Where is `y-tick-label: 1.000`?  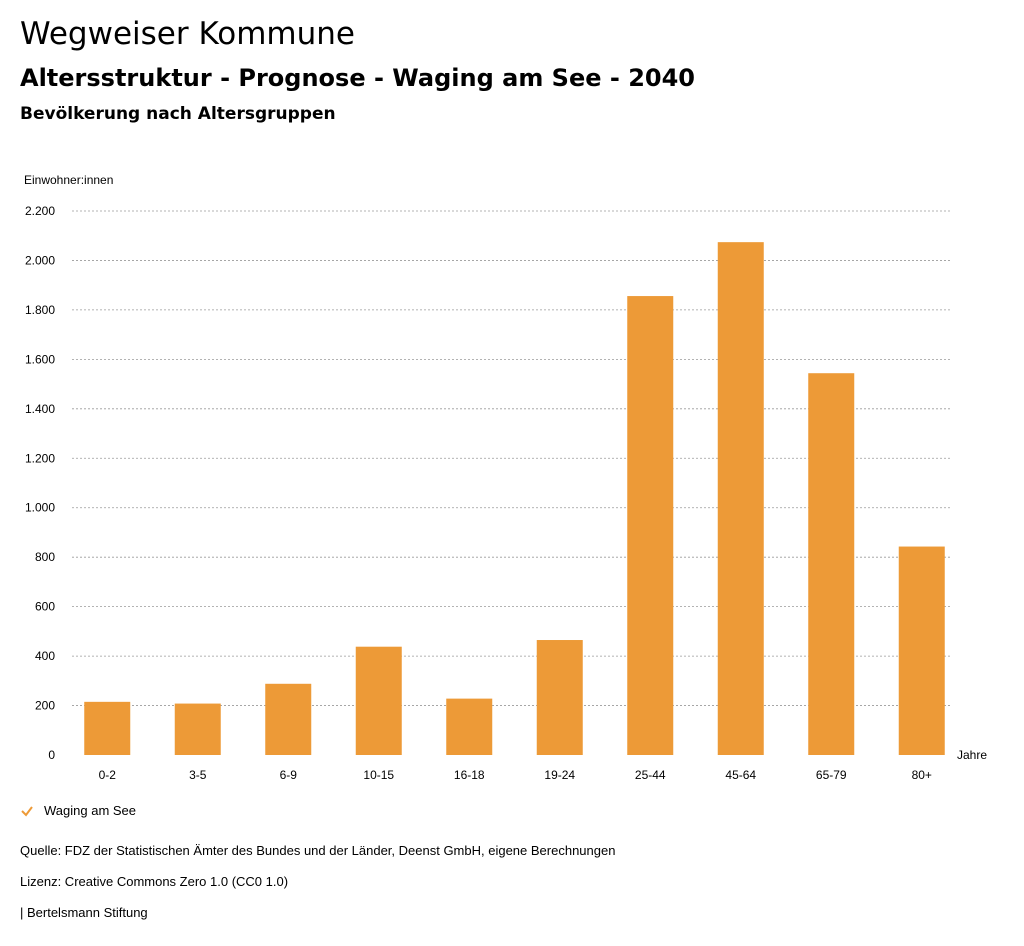
y-tick-label: 1.000 is located at coordinates (40, 508).